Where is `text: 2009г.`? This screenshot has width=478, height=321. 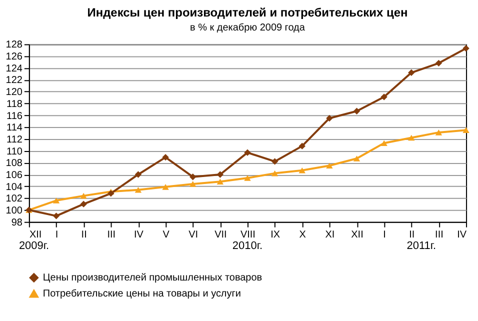 text: 2009г. is located at coordinates (34, 246).